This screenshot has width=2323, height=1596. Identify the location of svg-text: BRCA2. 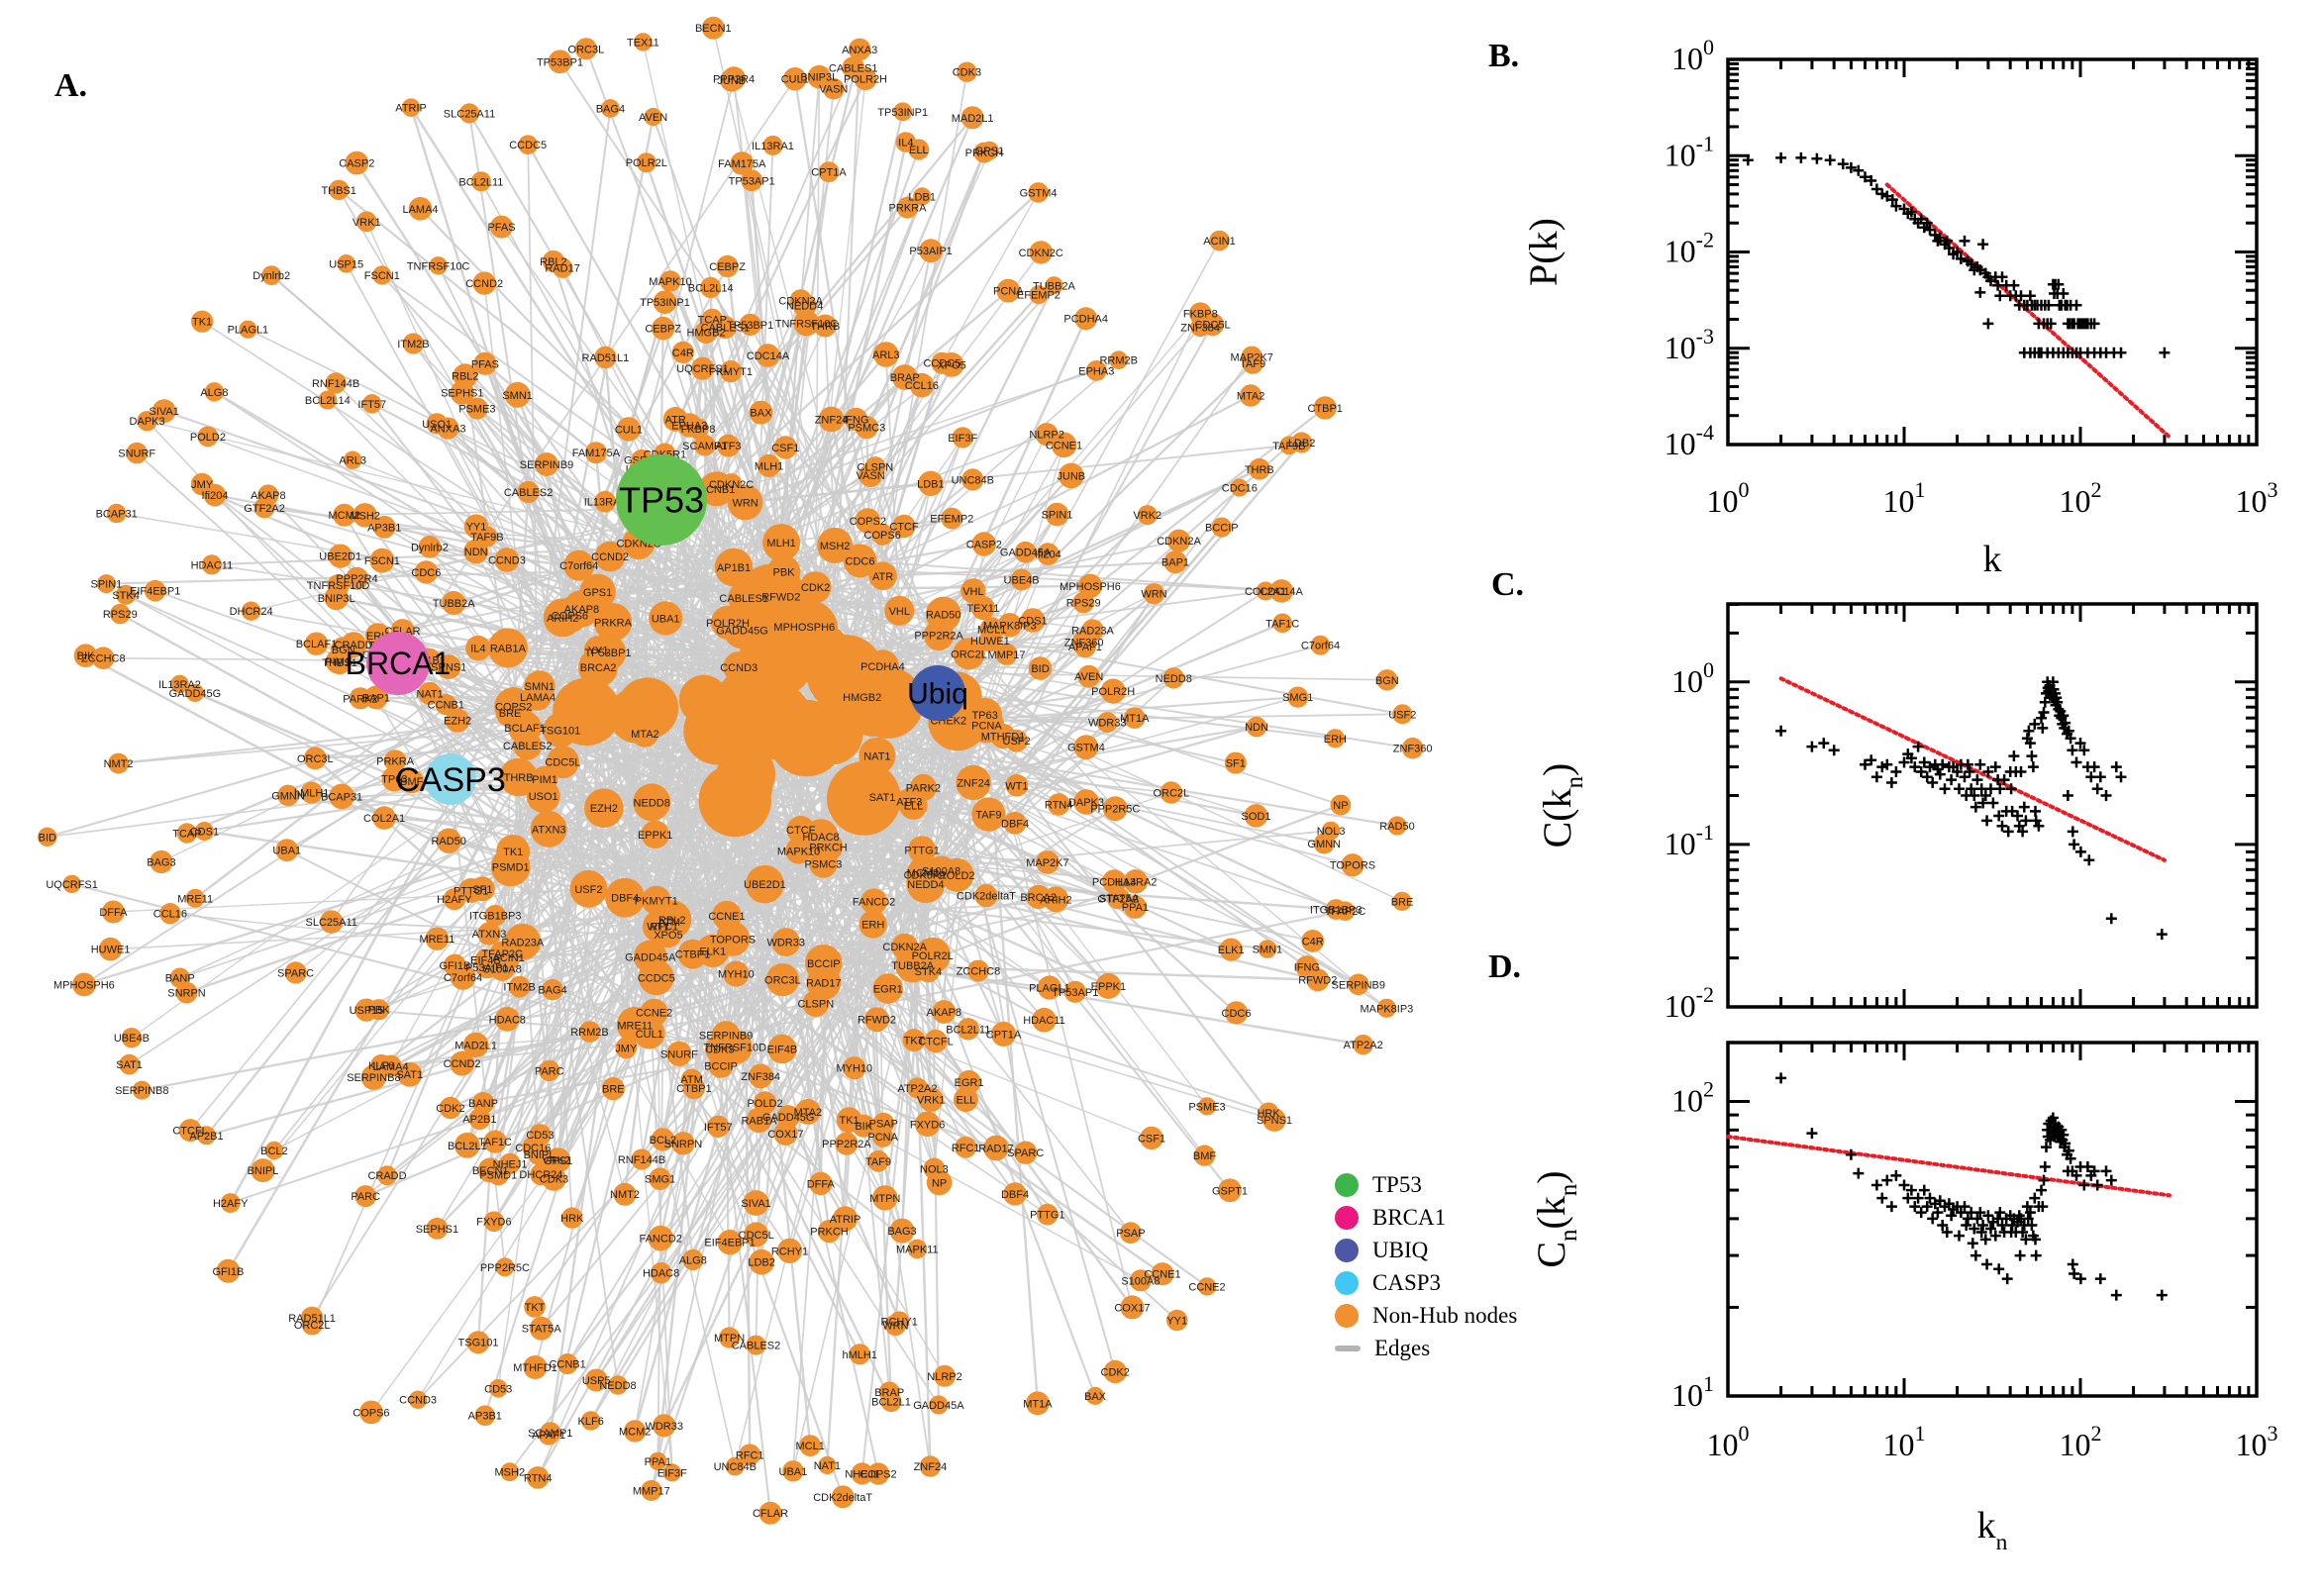
(599, 668).